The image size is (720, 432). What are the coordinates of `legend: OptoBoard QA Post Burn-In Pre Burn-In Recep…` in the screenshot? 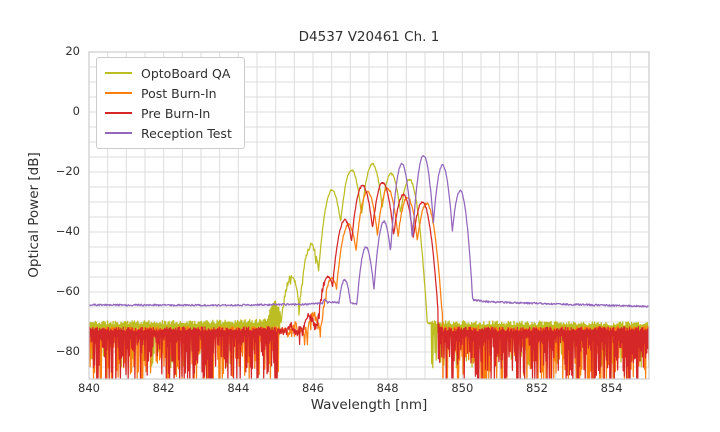 It's located at (170, 103).